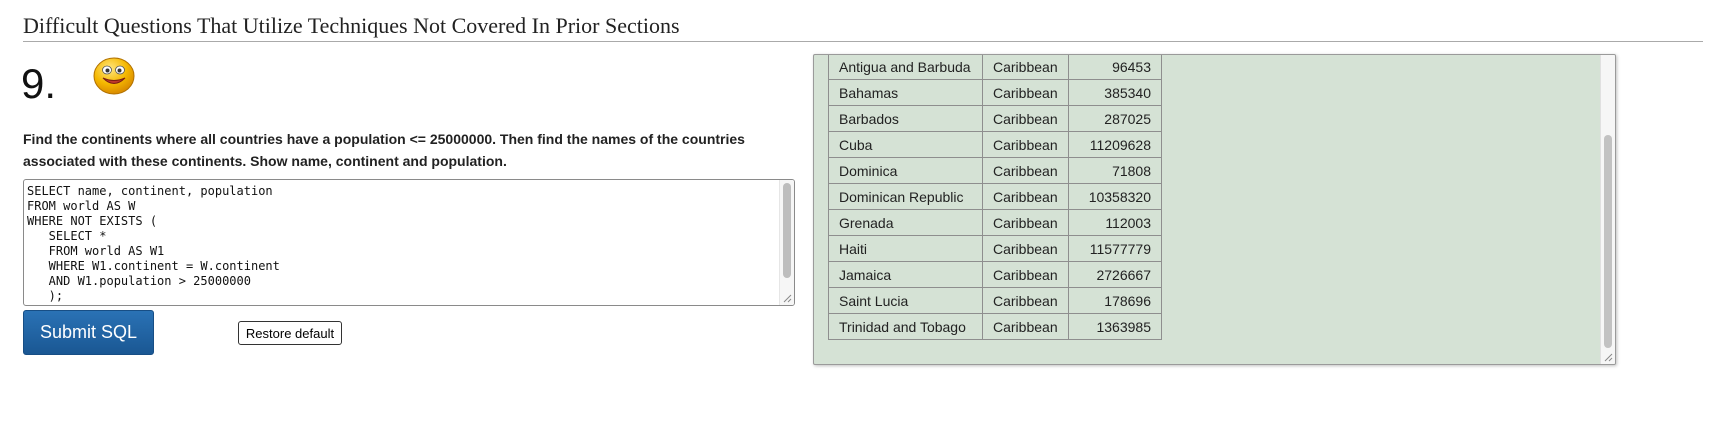  Describe the element at coordinates (1115, 170) in the screenshot. I see `population-cell: 71808` at that location.